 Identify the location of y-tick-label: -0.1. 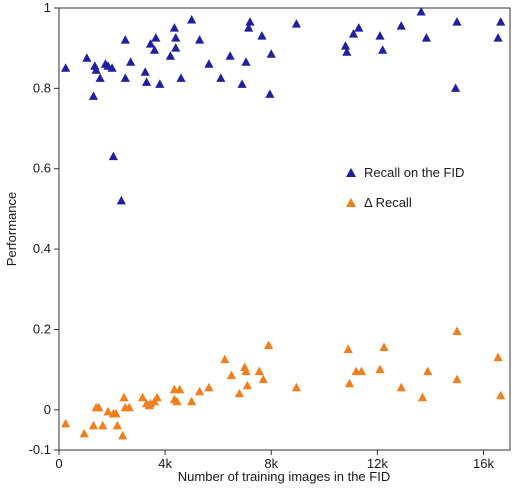
(40, 449).